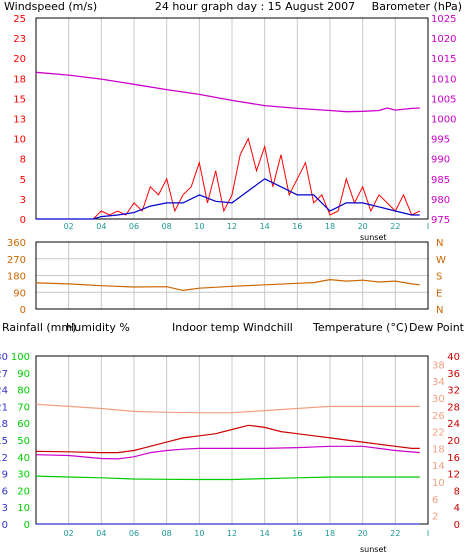  Describe the element at coordinates (227, 452) in the screenshot. I see `dew-point-line` at that location.